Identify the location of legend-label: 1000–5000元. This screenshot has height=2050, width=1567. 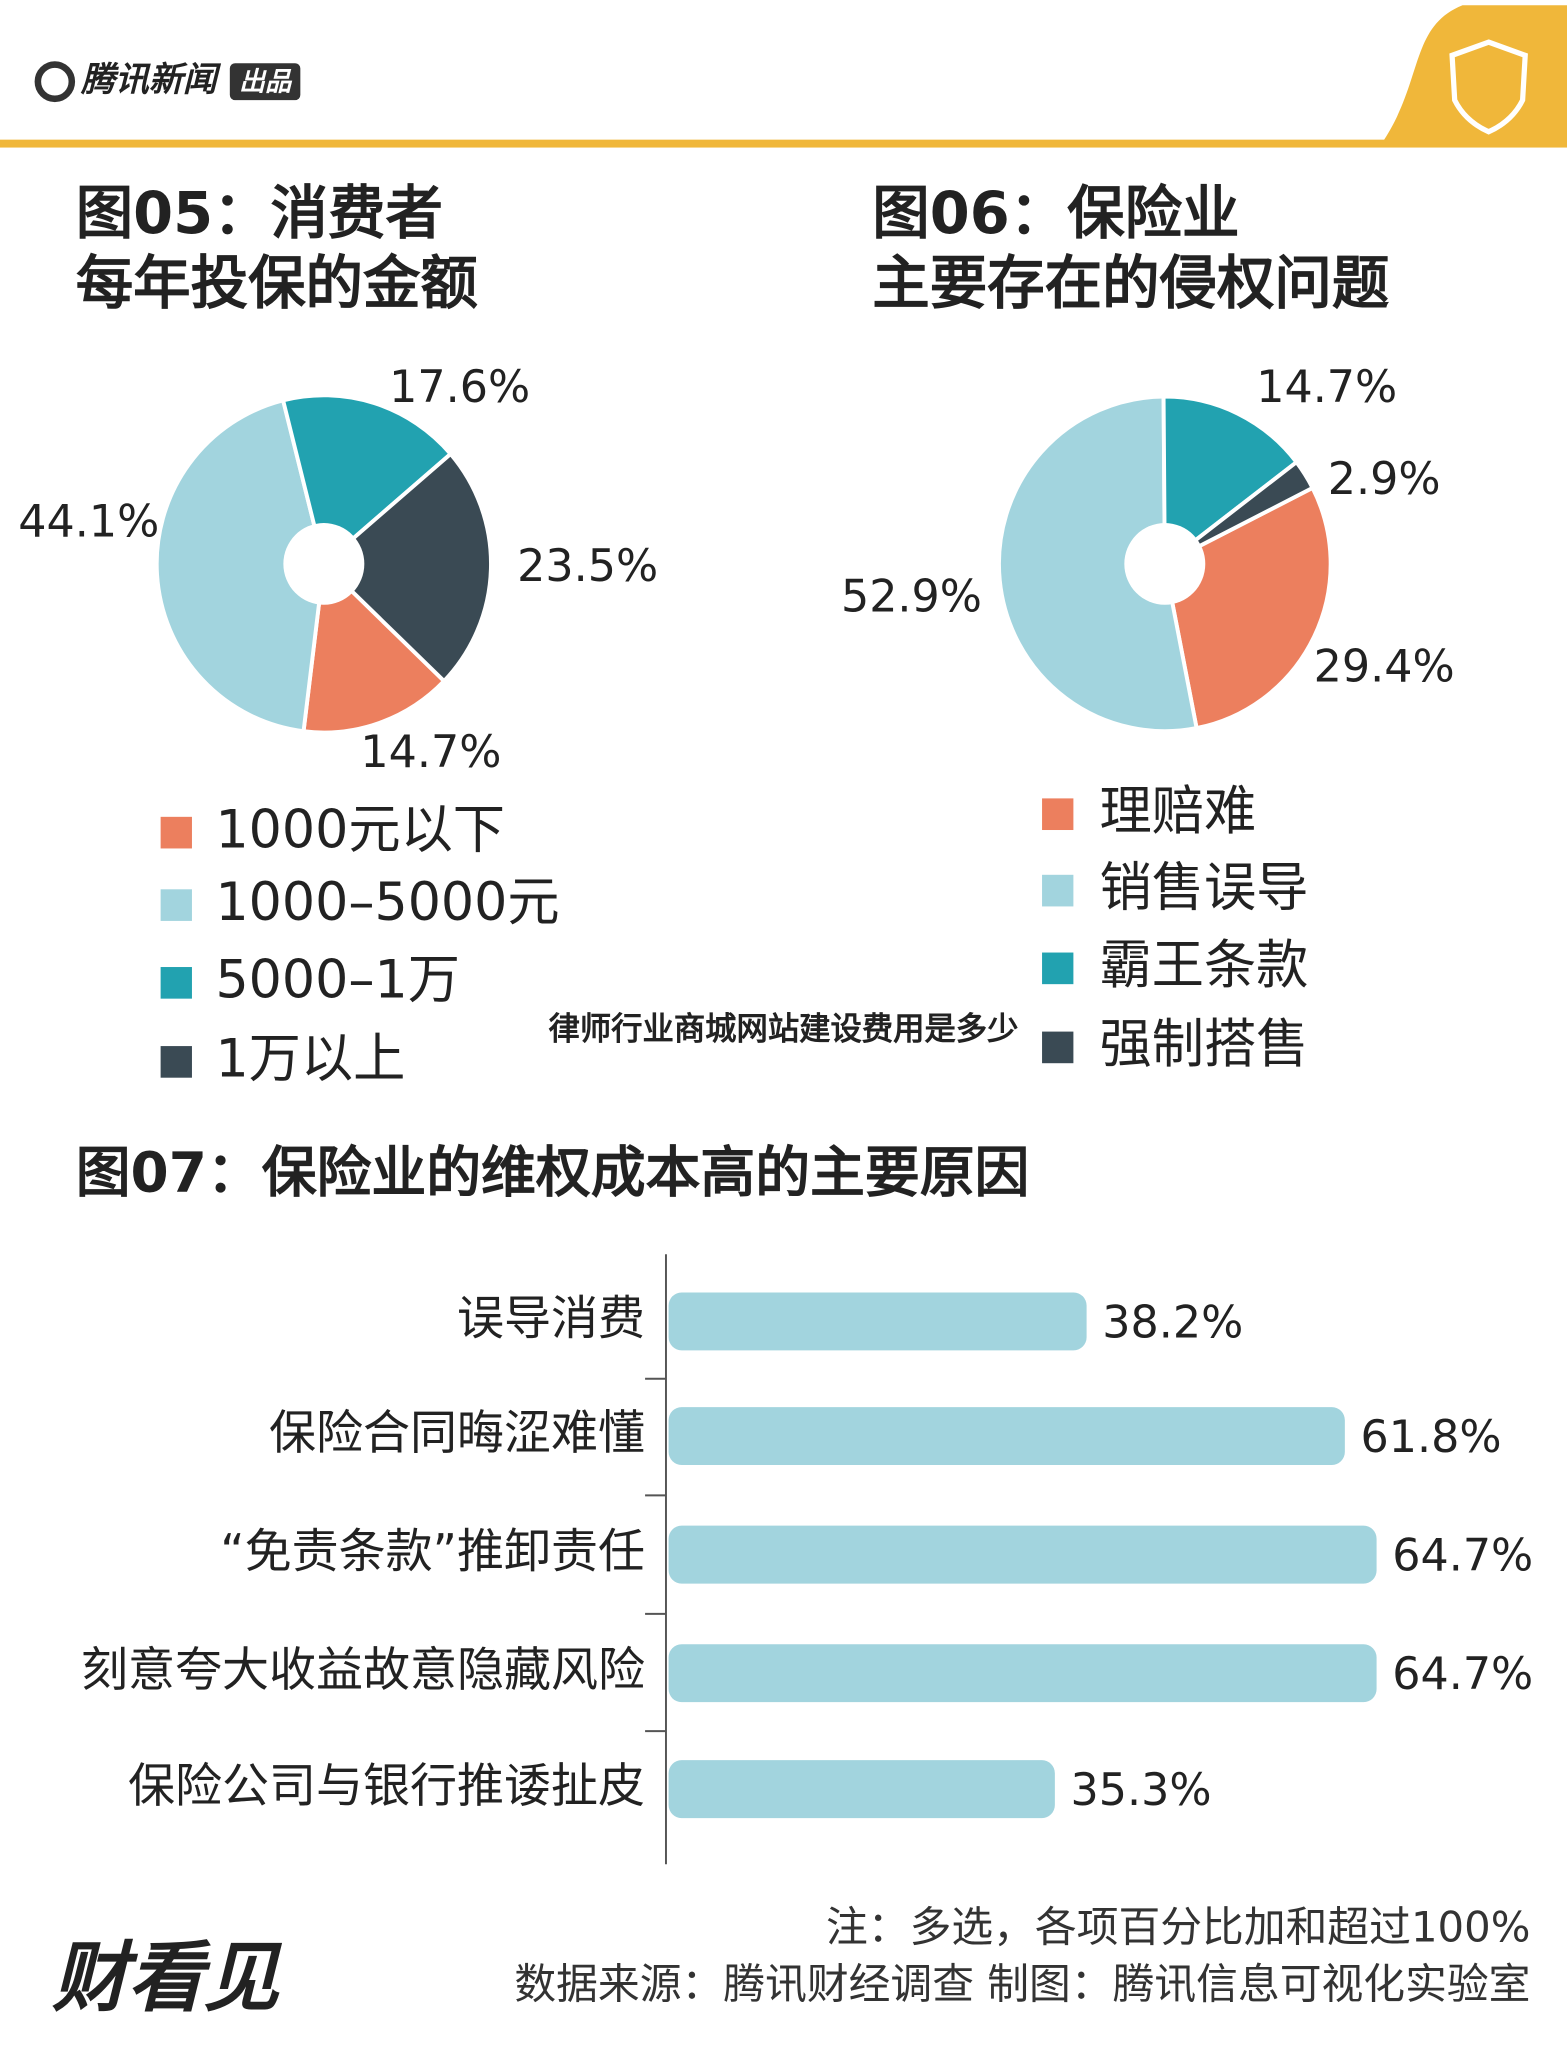
(387, 902).